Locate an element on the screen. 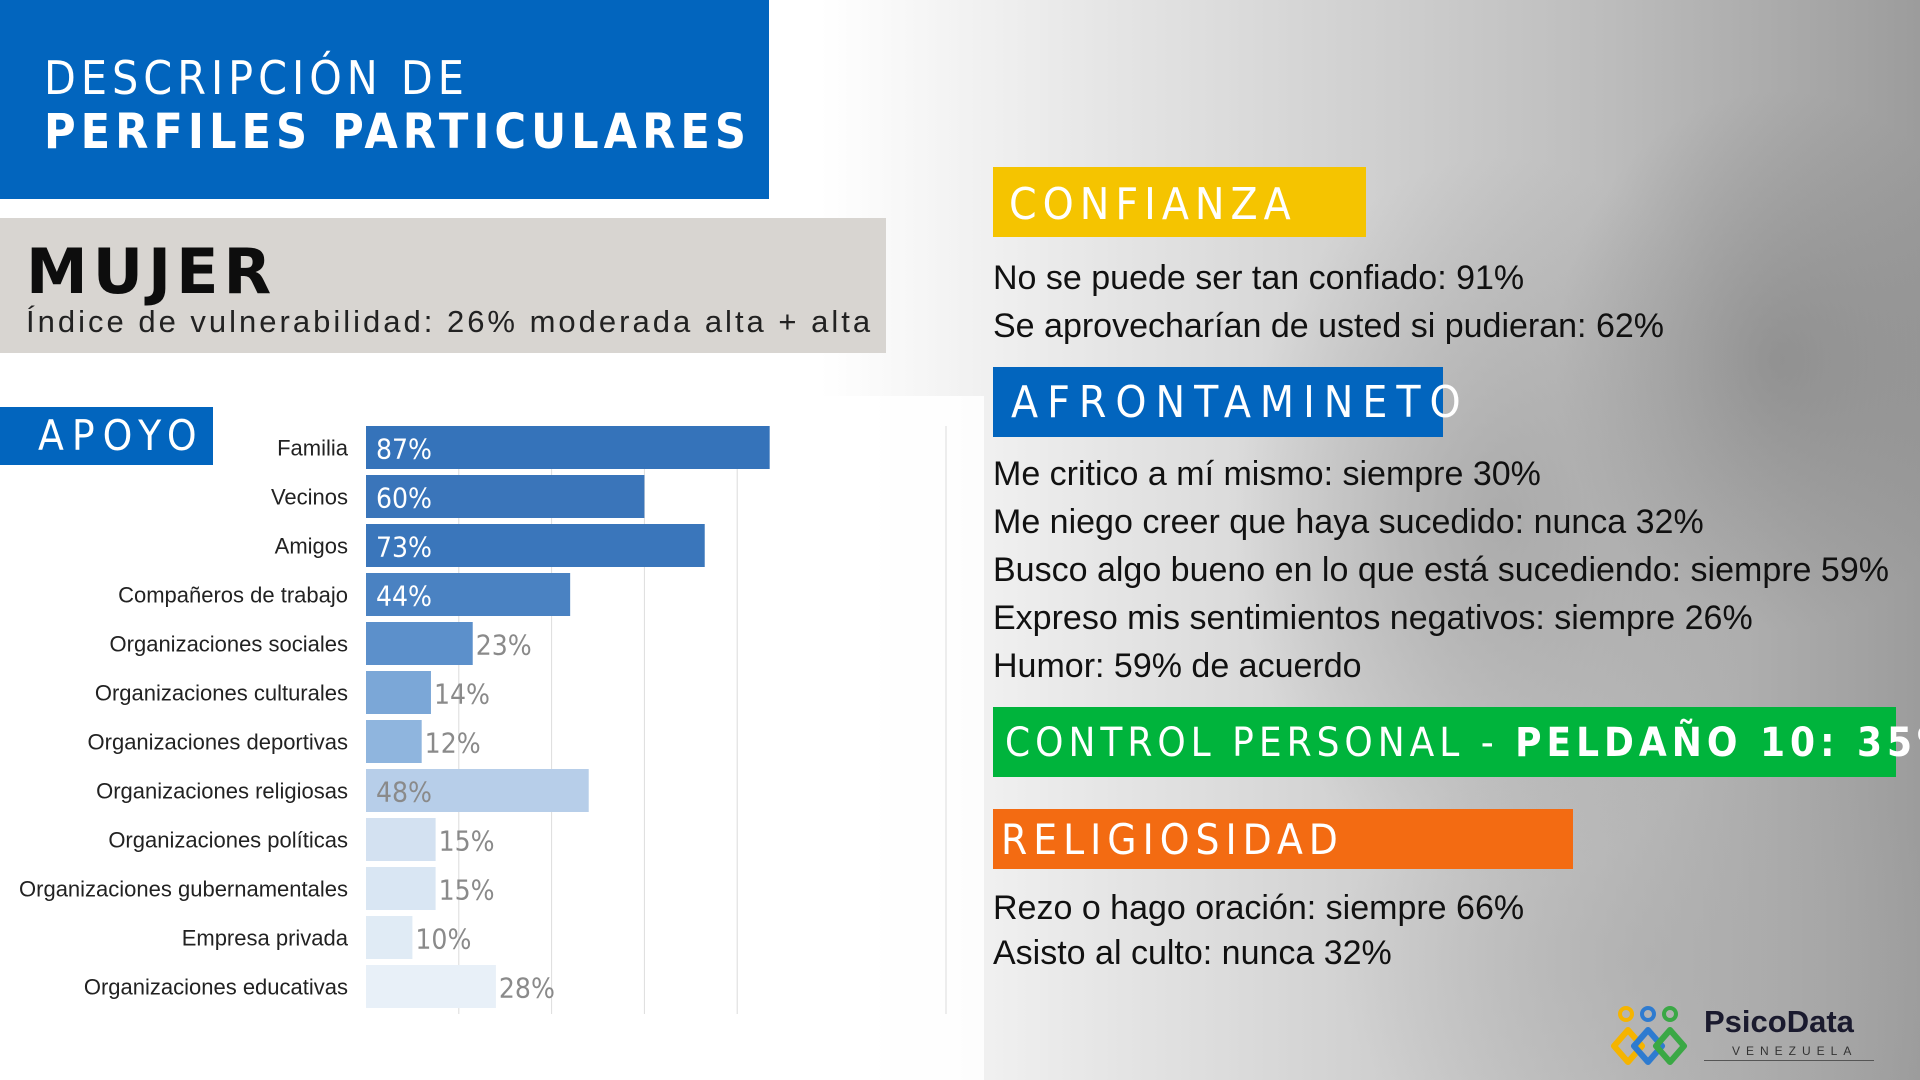  value-label: 48% is located at coordinates (404, 792).